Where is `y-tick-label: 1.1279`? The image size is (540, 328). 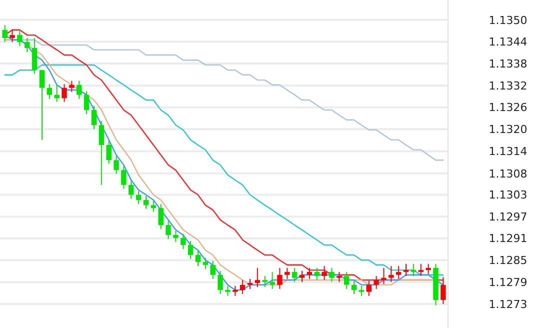
y-tick-label: 1.1279 is located at coordinates (508, 283).